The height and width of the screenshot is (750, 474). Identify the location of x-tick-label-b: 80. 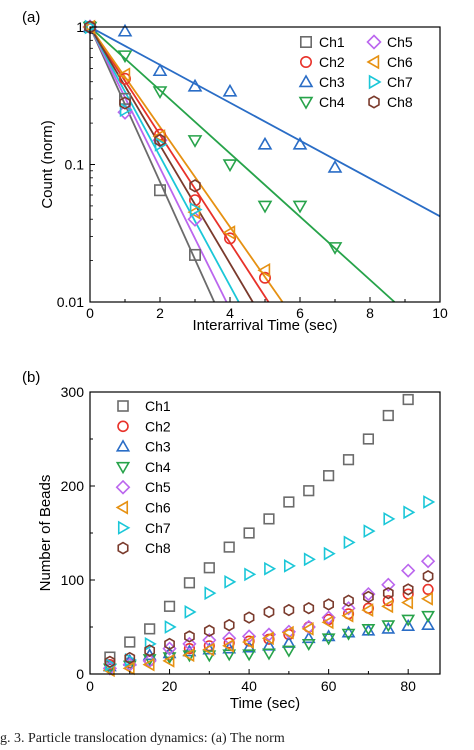
(408, 686).